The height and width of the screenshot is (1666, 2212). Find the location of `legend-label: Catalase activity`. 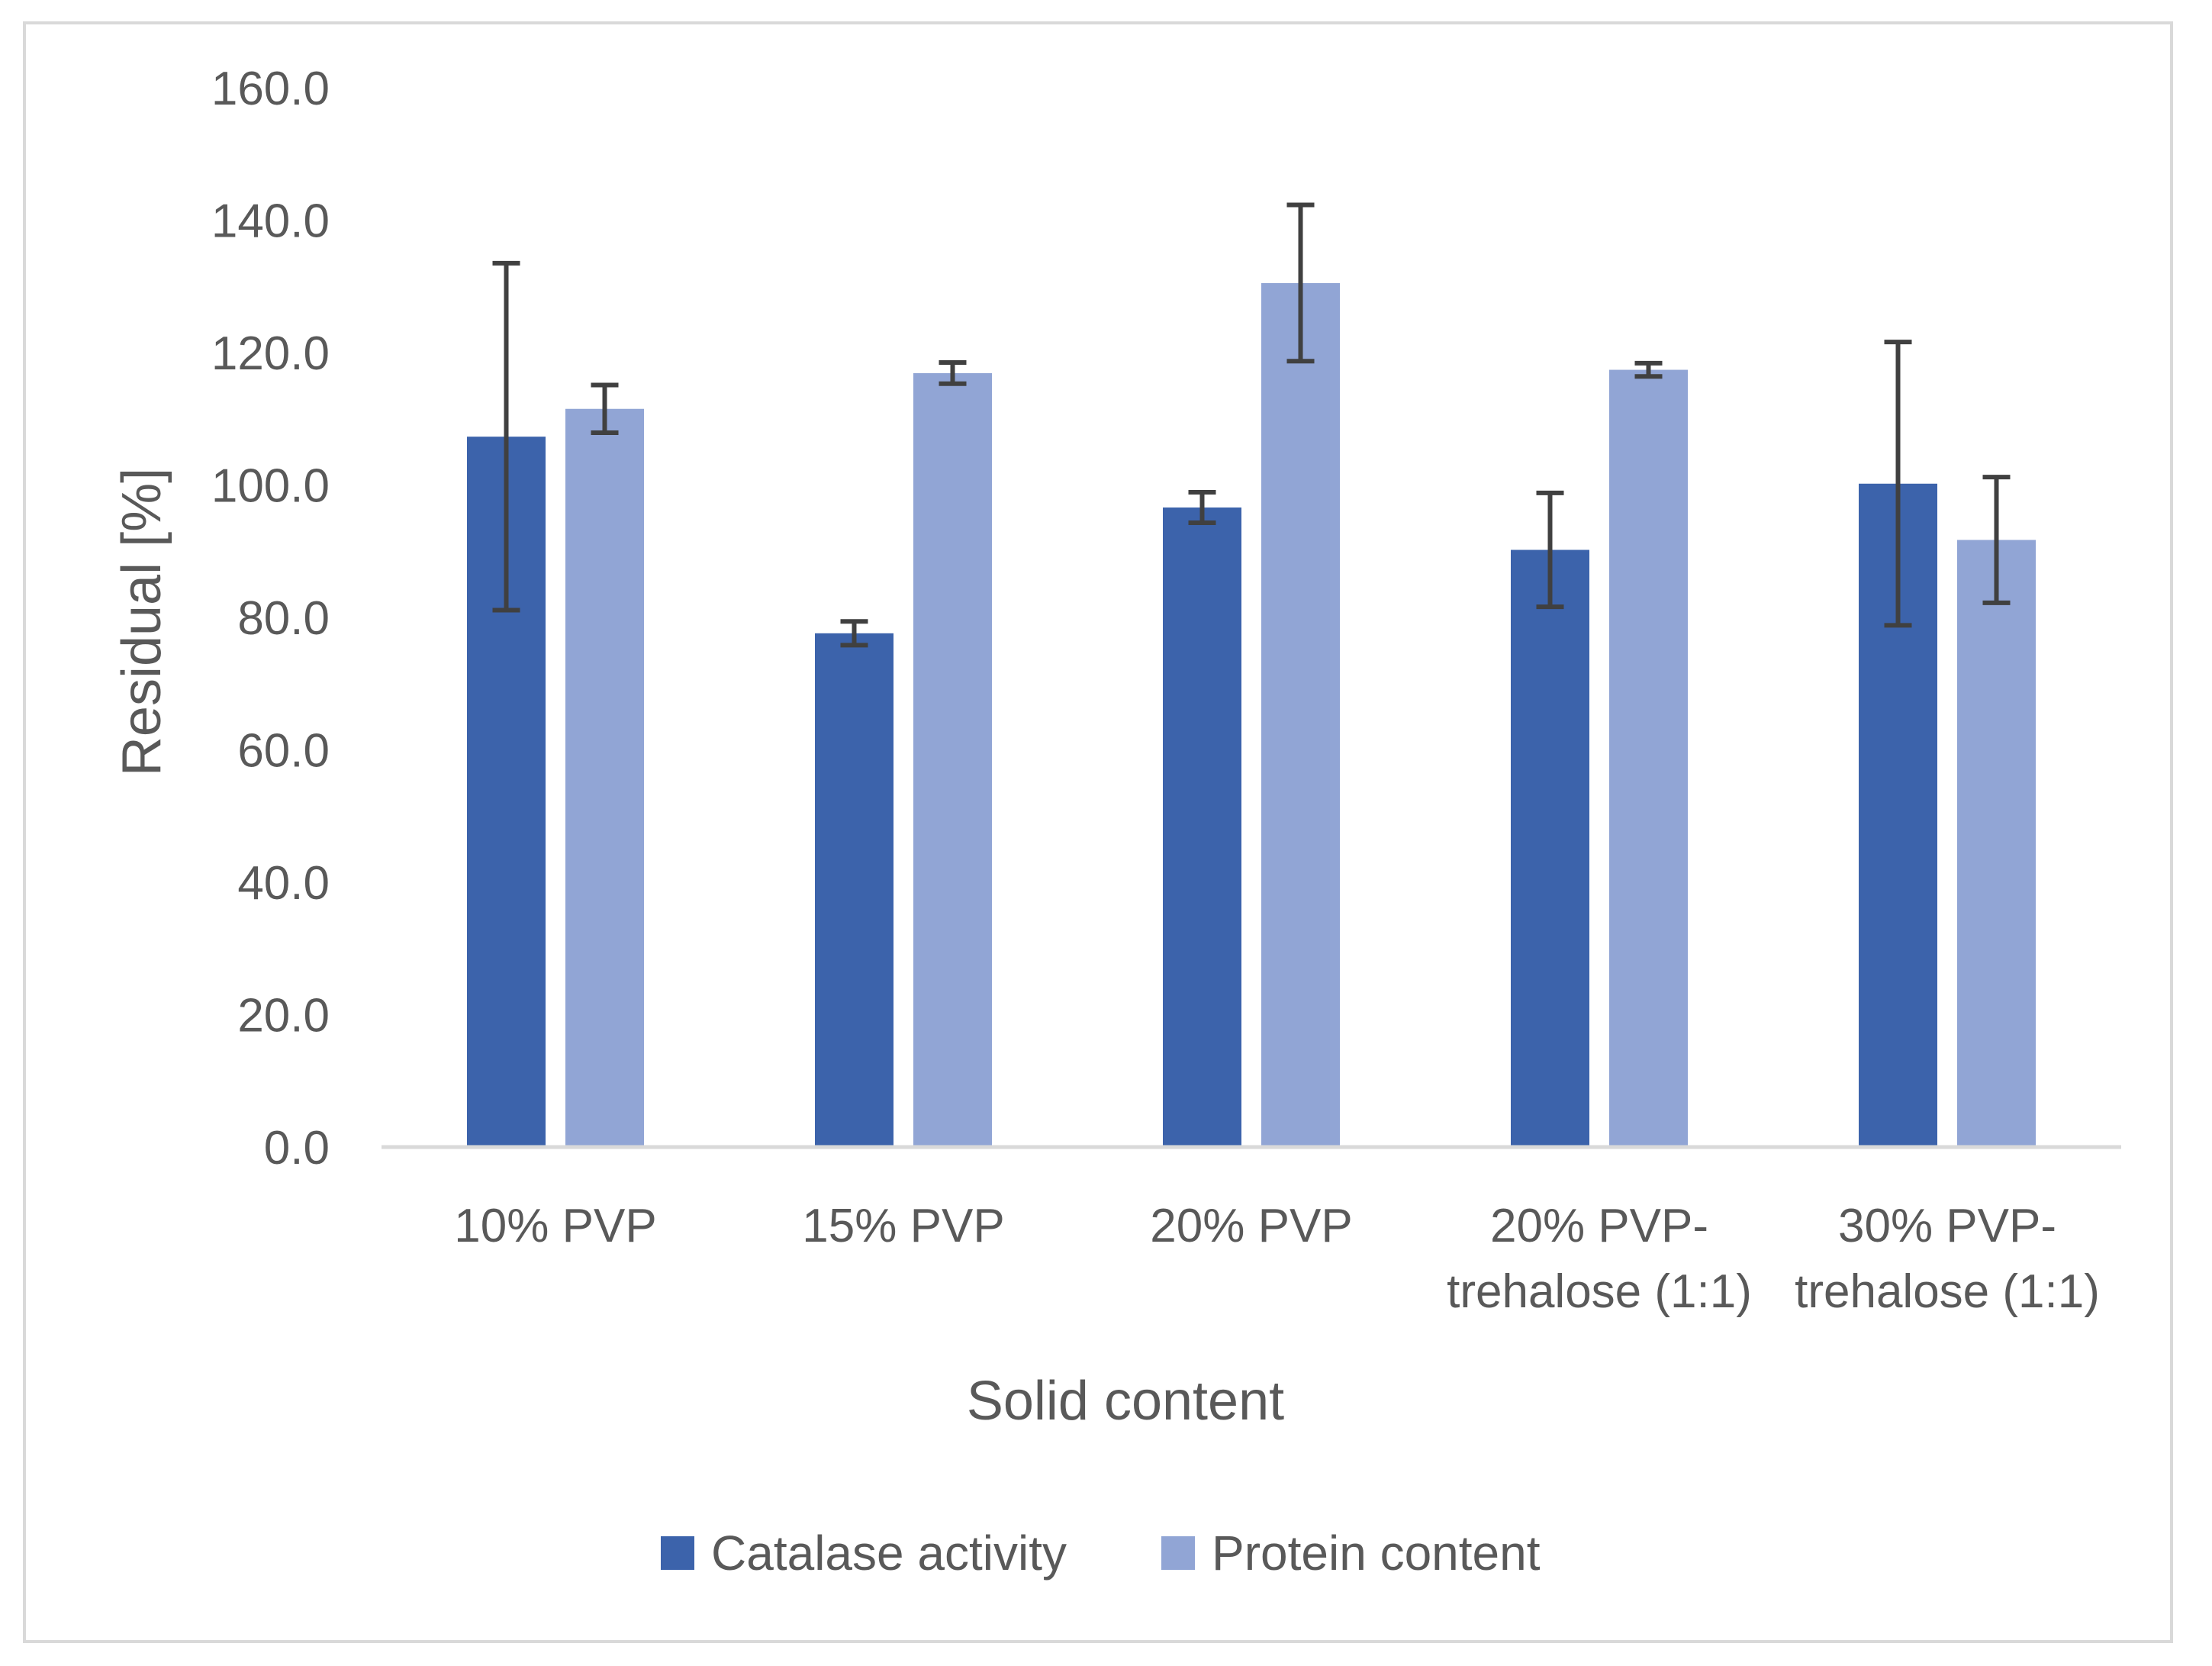

legend-label: Catalase activity is located at coordinates (889, 1553).